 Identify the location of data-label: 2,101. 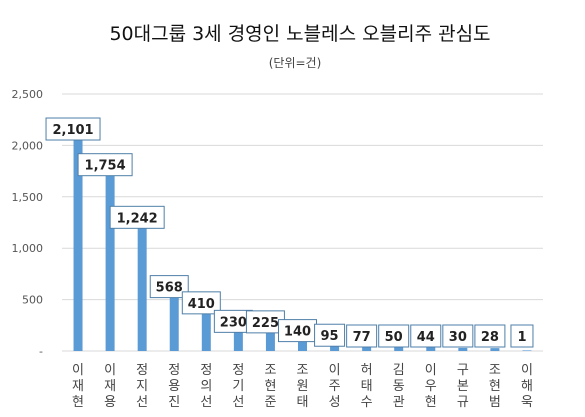
(73, 129).